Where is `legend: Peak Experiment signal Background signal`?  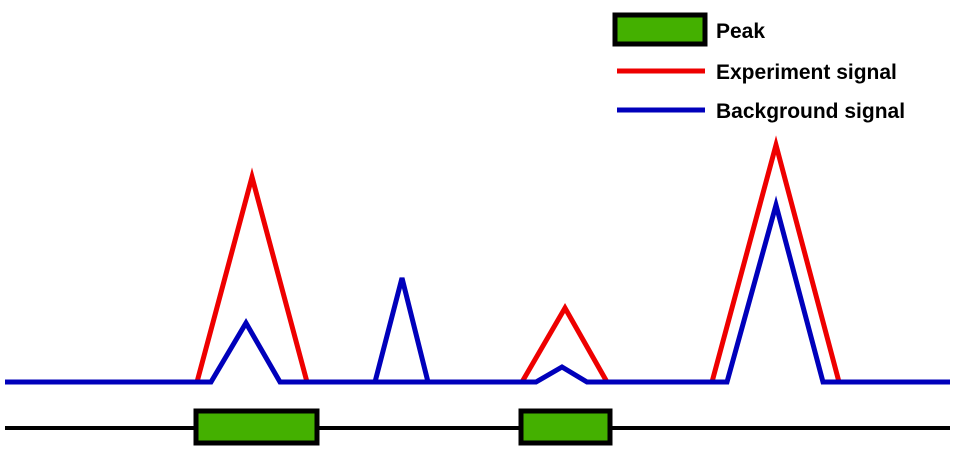 legend: Peak Experiment signal Background signal is located at coordinates (758, 67).